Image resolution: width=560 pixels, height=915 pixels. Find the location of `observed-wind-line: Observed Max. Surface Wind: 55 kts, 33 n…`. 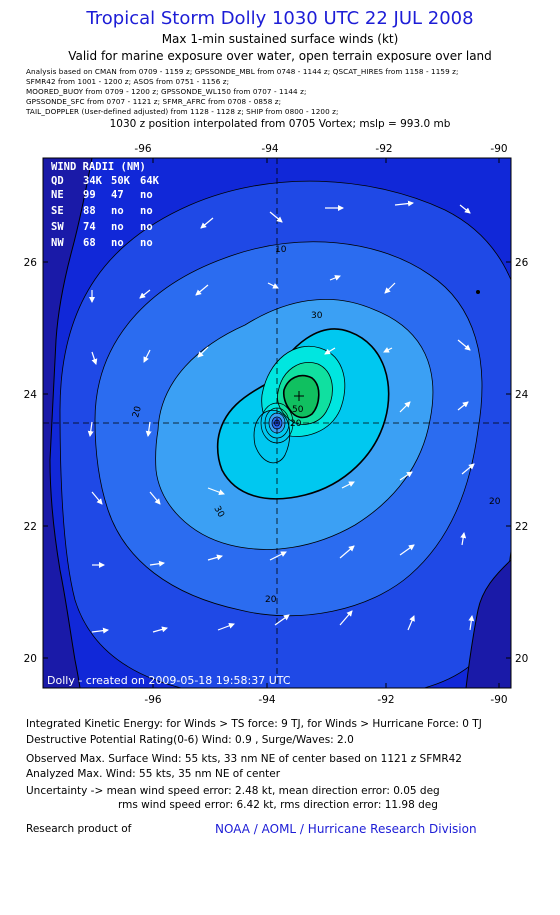

observed-wind-line: Observed Max. Surface Wind: 55 kts, 33 n… is located at coordinates (244, 759).